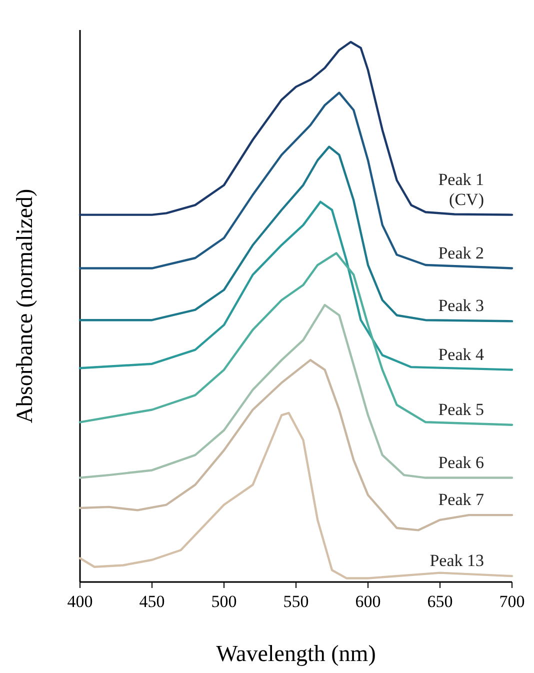 The image size is (534, 673). What do you see at coordinates (512, 601) in the screenshot?
I see `x-tick-label: 700` at bounding box center [512, 601].